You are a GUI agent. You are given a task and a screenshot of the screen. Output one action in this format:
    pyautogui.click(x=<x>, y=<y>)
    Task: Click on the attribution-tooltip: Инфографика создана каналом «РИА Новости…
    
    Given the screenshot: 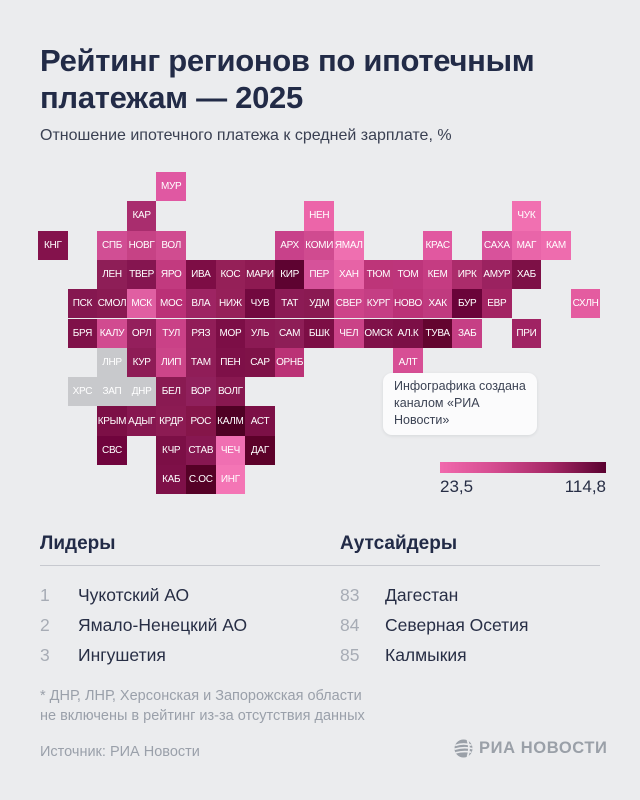 What is the action you would take?
    pyautogui.click(x=460, y=404)
    